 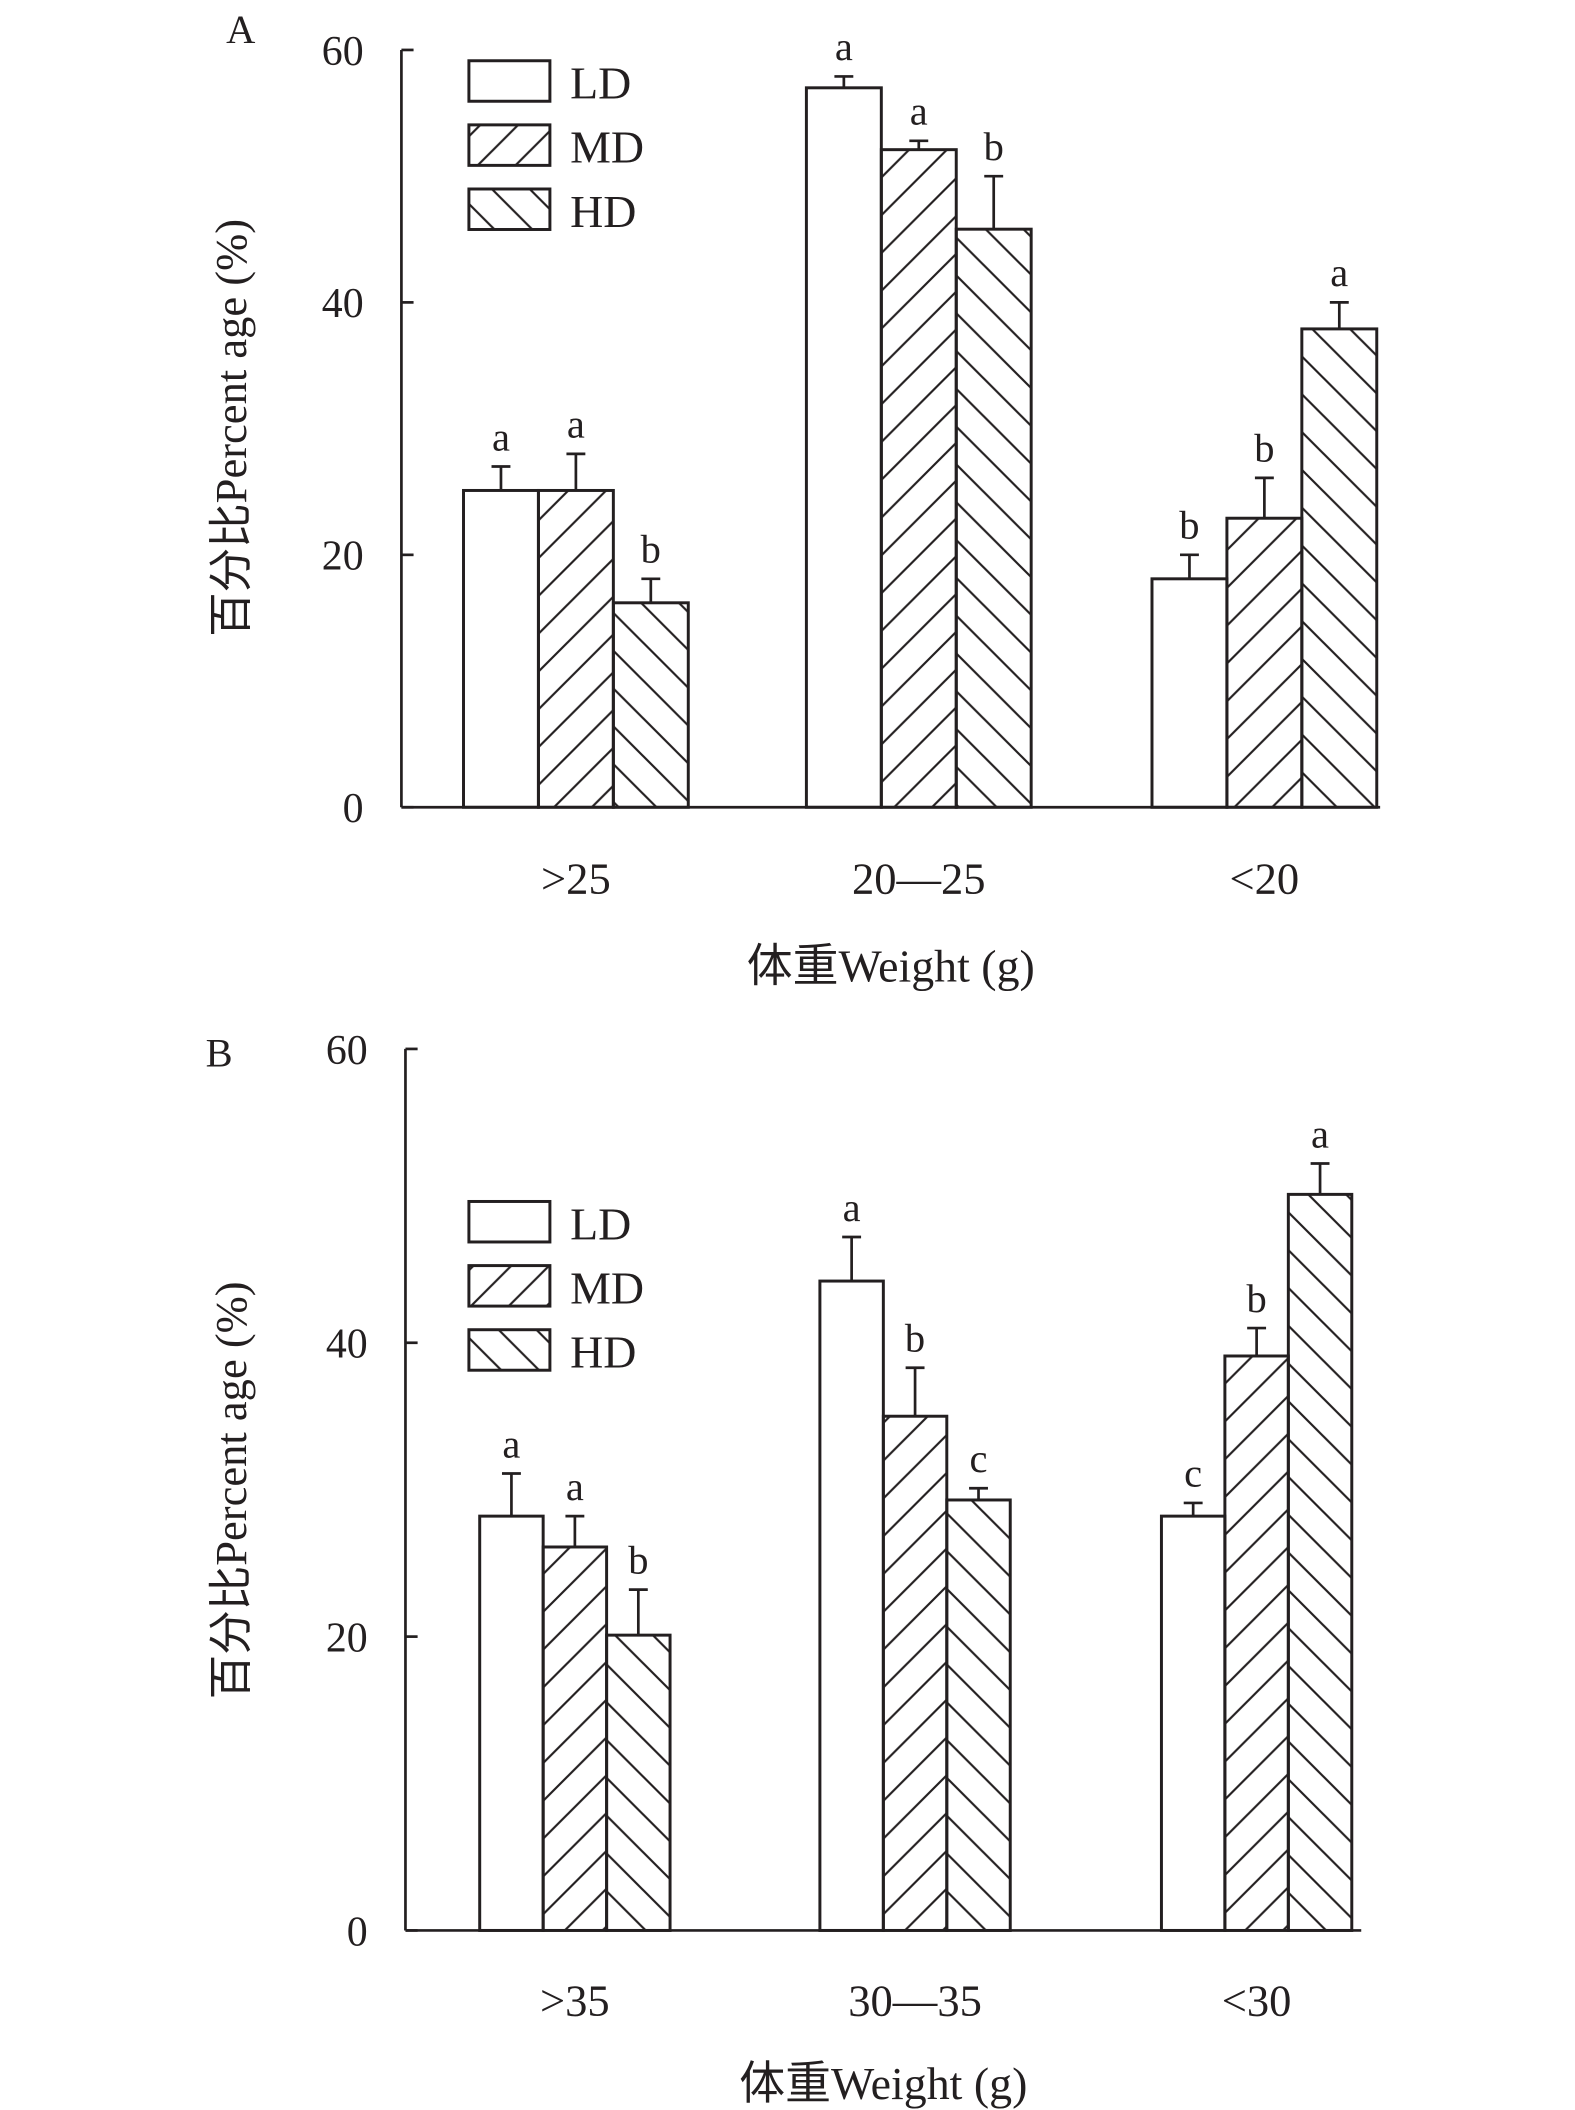 What do you see at coordinates (1265, 879) in the screenshot?
I see `x-tick-label: <20` at bounding box center [1265, 879].